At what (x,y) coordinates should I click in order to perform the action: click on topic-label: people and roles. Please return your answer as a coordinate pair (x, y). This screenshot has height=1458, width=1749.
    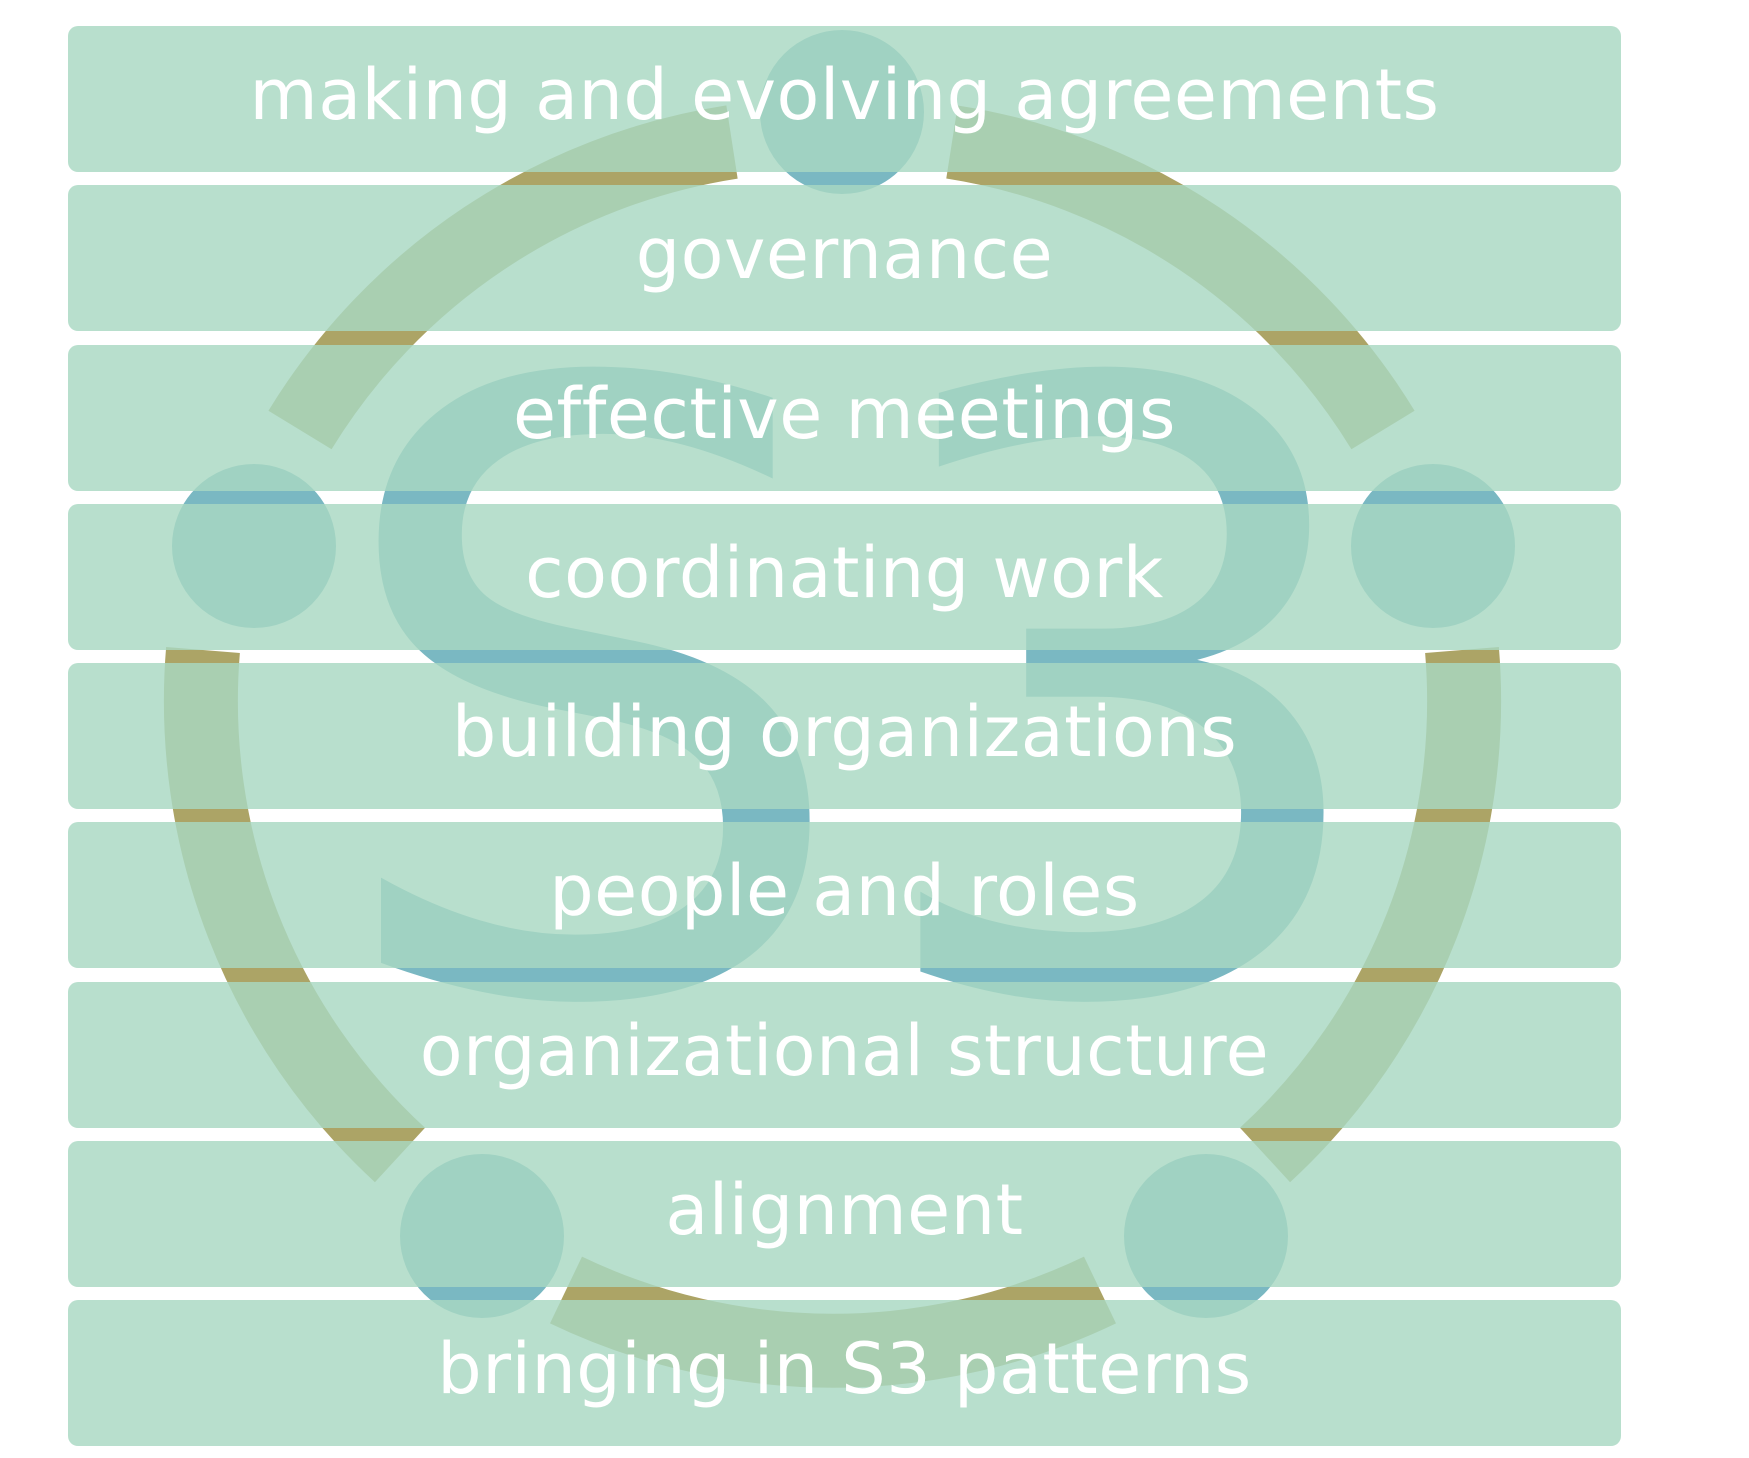
    Looking at the image, I should click on (844, 891).